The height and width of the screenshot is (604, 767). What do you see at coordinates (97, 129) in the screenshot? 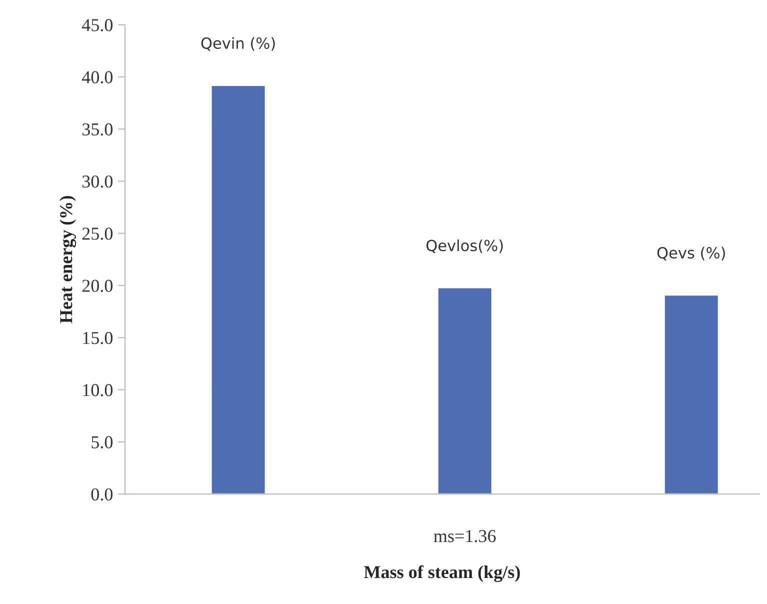
I see `y-tick-label: 35.0` at bounding box center [97, 129].